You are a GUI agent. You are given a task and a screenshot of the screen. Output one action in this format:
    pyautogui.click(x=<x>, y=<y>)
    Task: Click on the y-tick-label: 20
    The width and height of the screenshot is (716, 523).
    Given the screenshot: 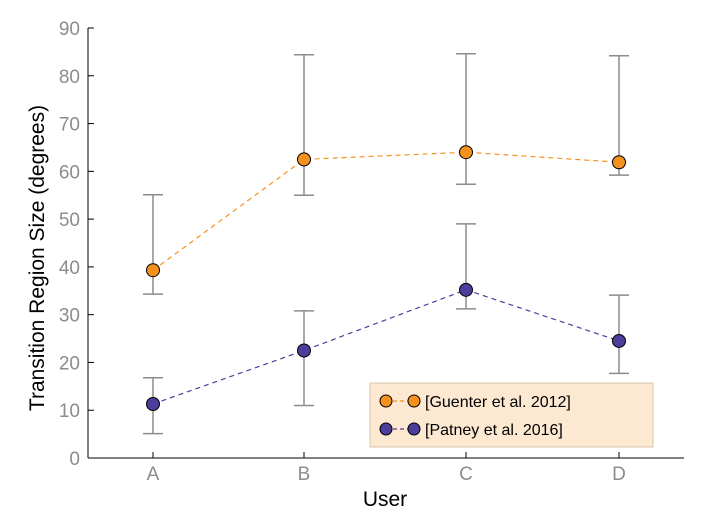 What is the action you would take?
    pyautogui.click(x=69, y=363)
    